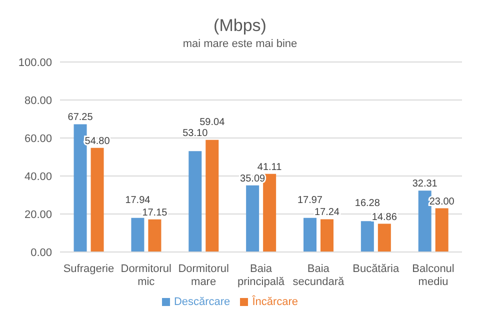 This screenshot has height=320, width=480. Describe the element at coordinates (138, 200) in the screenshot. I see `data-label: 17.94` at that location.